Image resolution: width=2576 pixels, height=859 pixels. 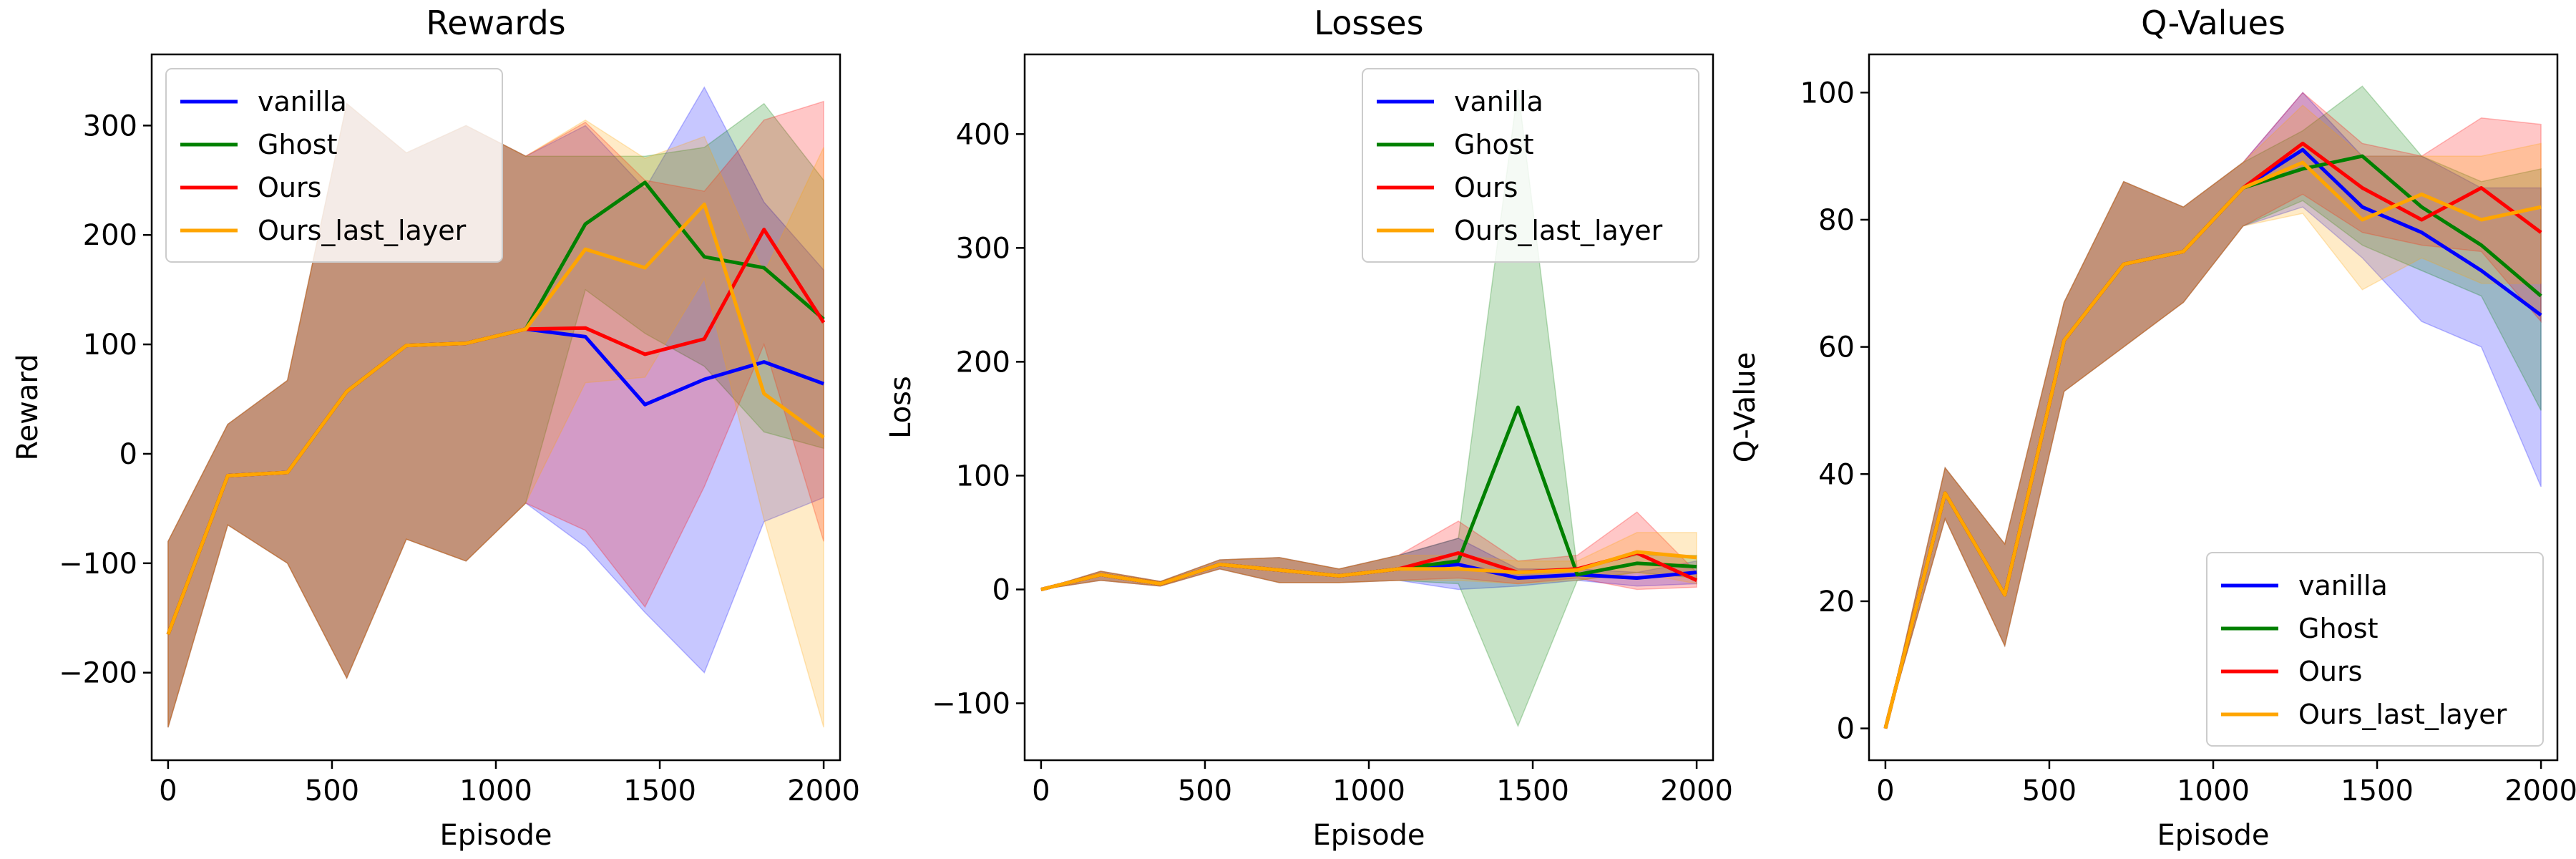 What do you see at coordinates (495, 23) in the screenshot?
I see `chart-title: Rewards` at bounding box center [495, 23].